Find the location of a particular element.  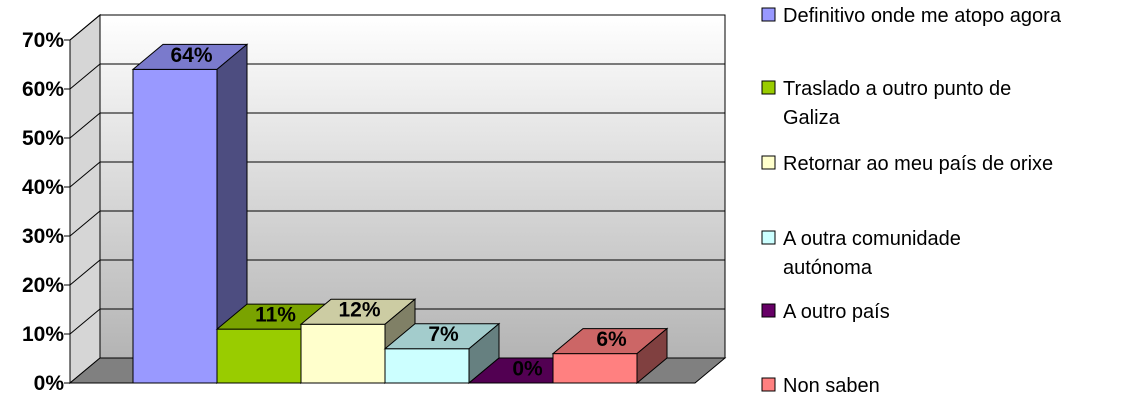

y-tick-label: 10% is located at coordinates (43, 334).